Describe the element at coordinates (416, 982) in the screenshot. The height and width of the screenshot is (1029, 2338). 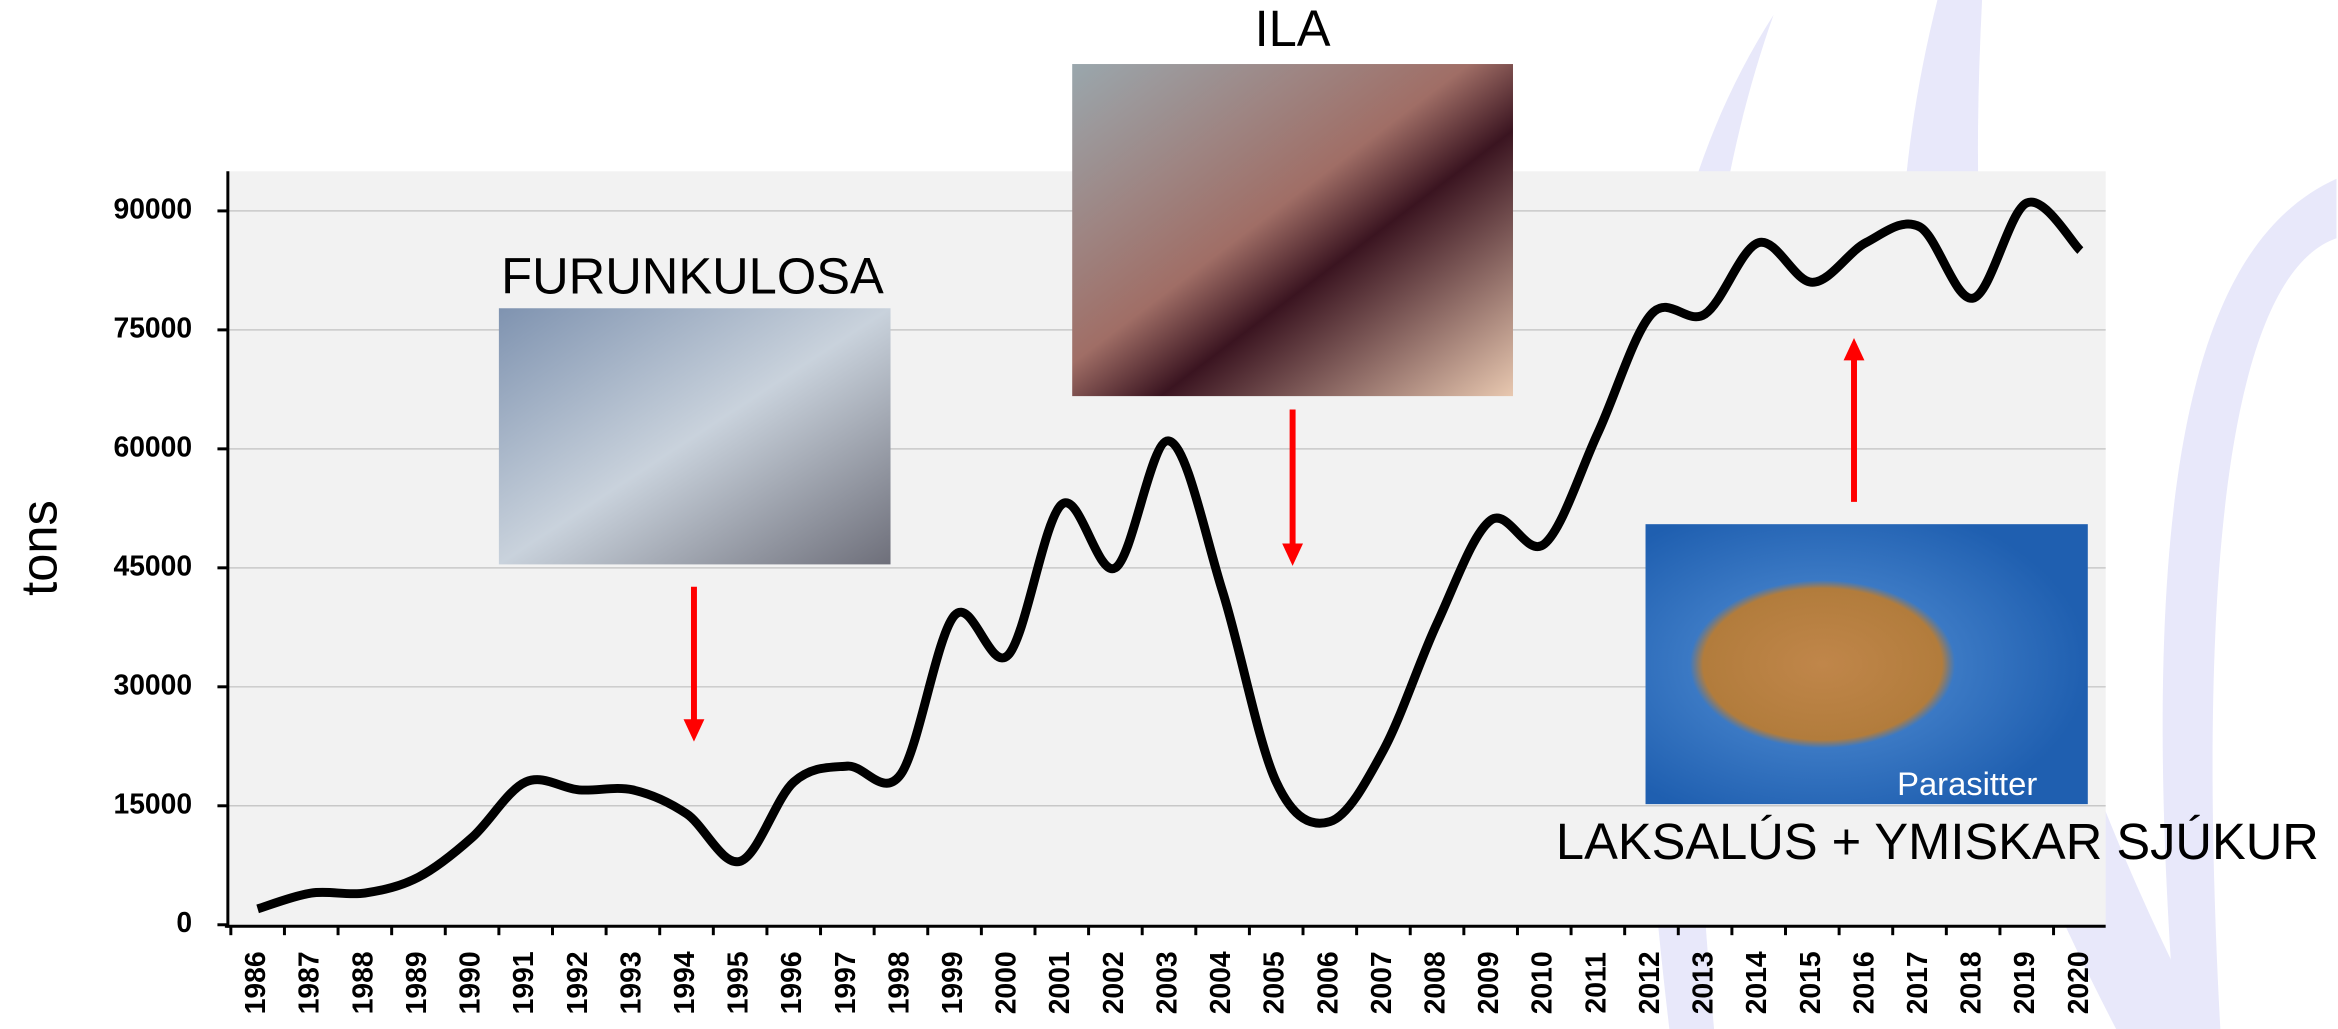
I see `x-tick-label: 1989` at that location.